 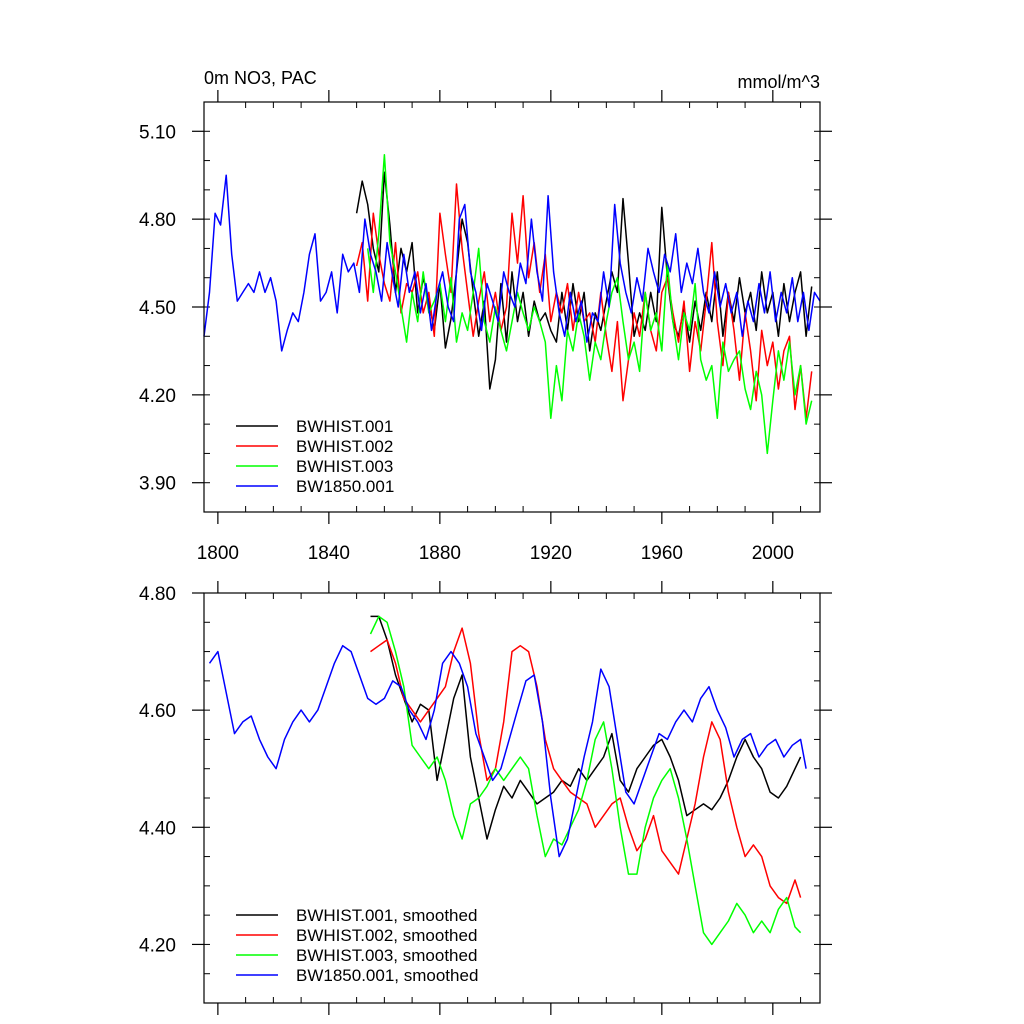 What do you see at coordinates (386, 955) in the screenshot?
I see `legend-label: BWHIST.003, smoothed` at bounding box center [386, 955].